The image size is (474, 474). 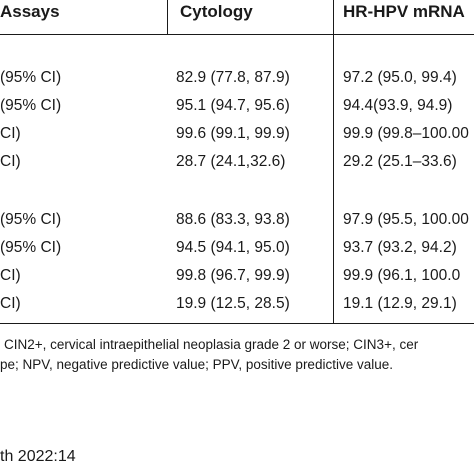 I want to click on hr-hpv-value: 94.4(93.9, 94.9), so click(x=398, y=105).